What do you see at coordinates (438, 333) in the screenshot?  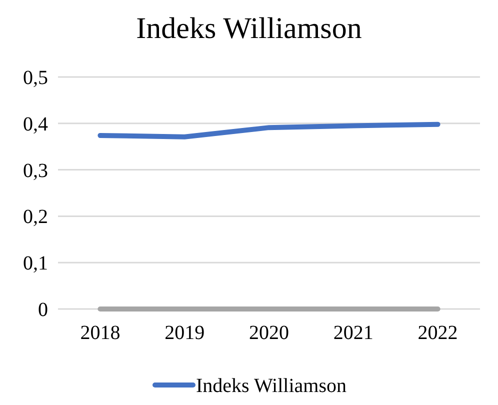 I see `x-tick-label: 2022` at bounding box center [438, 333].